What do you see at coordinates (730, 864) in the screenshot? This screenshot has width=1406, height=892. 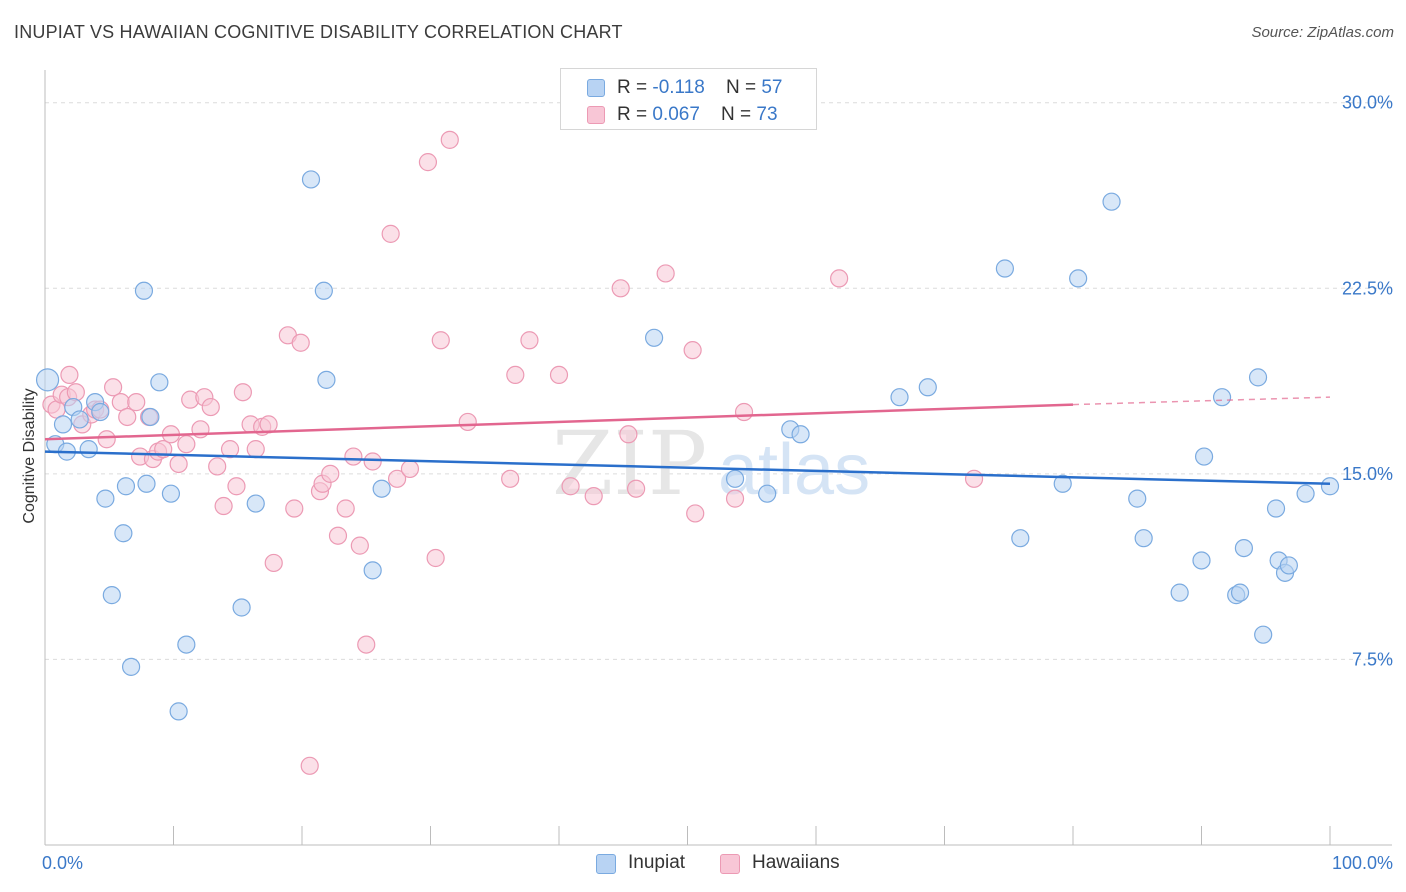 I see `hawaiian-legend-swatch` at bounding box center [730, 864].